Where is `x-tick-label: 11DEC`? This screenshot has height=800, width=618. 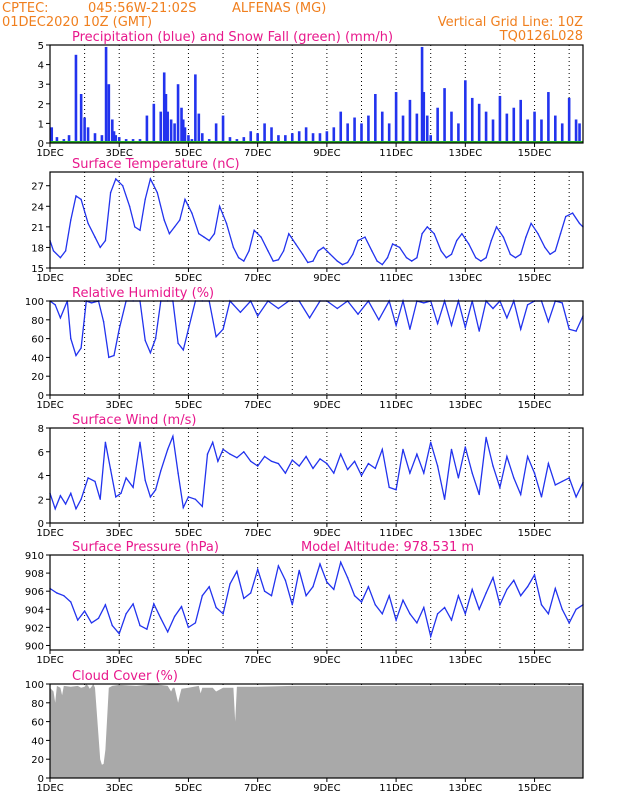 x-tick-label: 11DEC is located at coordinates (396, 153).